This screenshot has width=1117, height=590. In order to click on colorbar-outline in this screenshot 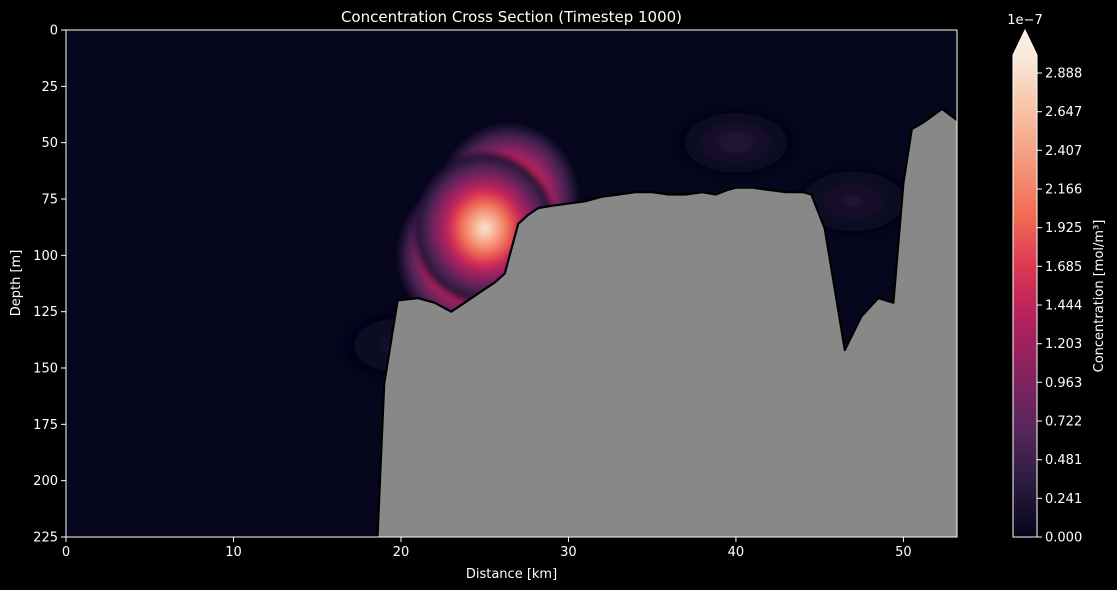, I will do `click(1025, 283)`.